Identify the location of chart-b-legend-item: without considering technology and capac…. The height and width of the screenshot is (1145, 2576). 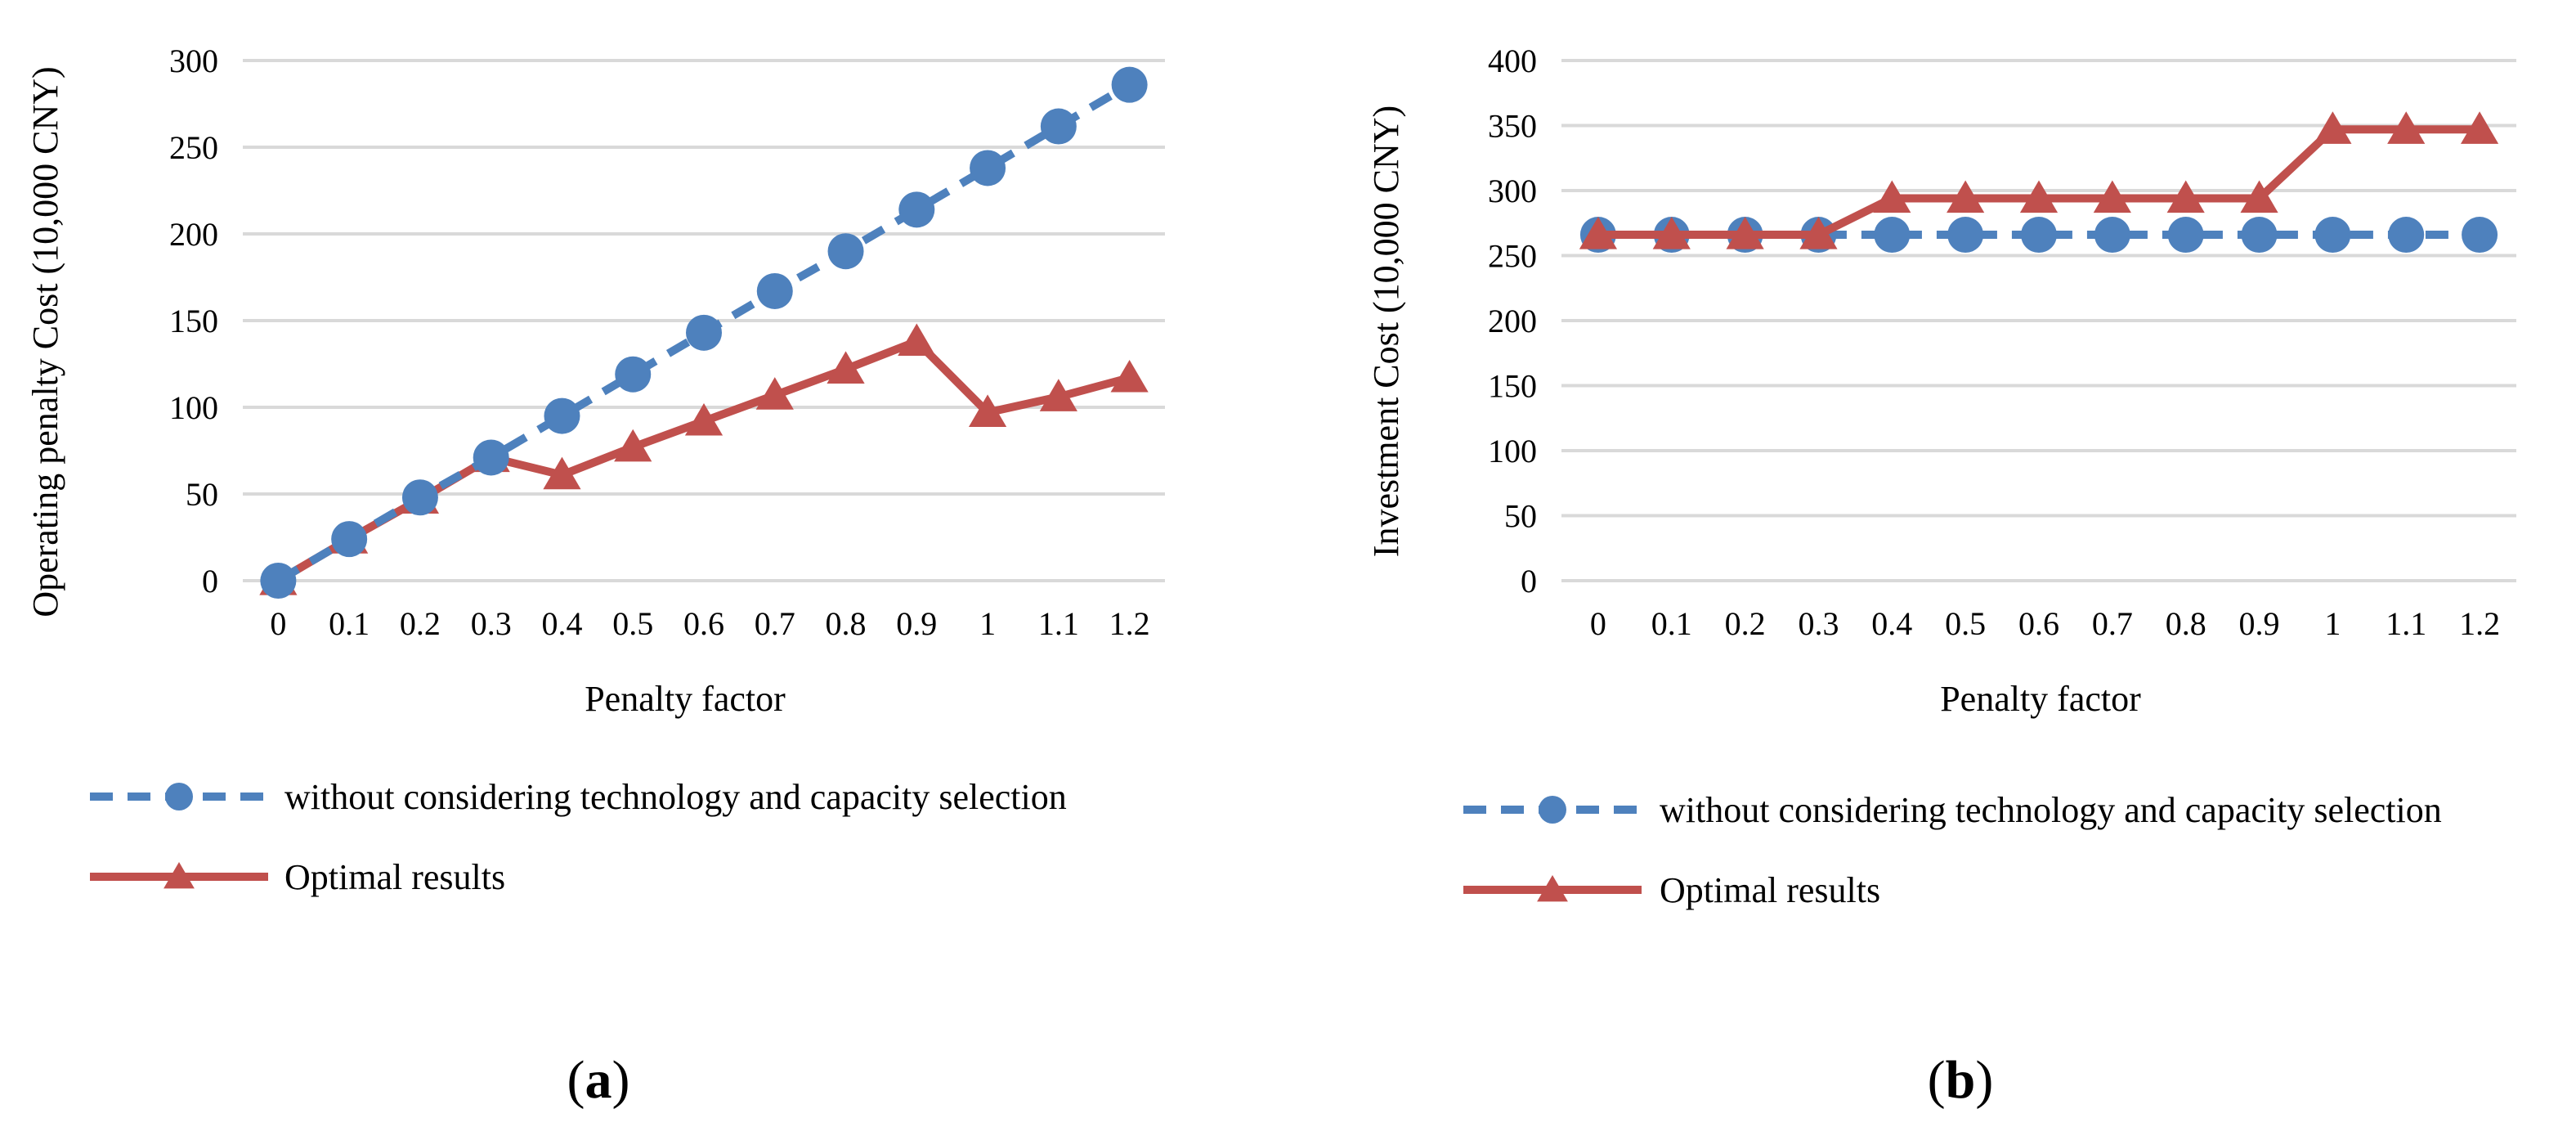
(1953, 810).